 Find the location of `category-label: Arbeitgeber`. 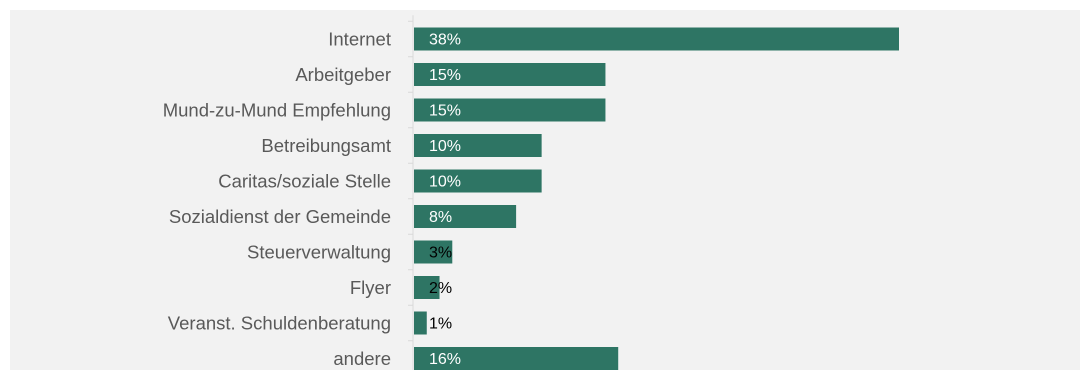

category-label: Arbeitgeber is located at coordinates (343, 74).